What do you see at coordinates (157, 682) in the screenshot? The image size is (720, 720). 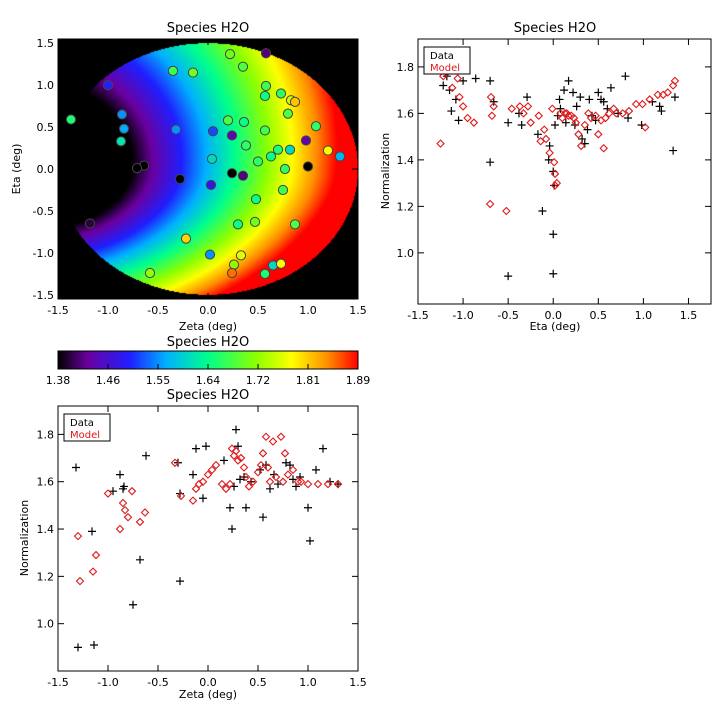 I see `zeta-xtick-label: -0.5` at bounding box center [157, 682].